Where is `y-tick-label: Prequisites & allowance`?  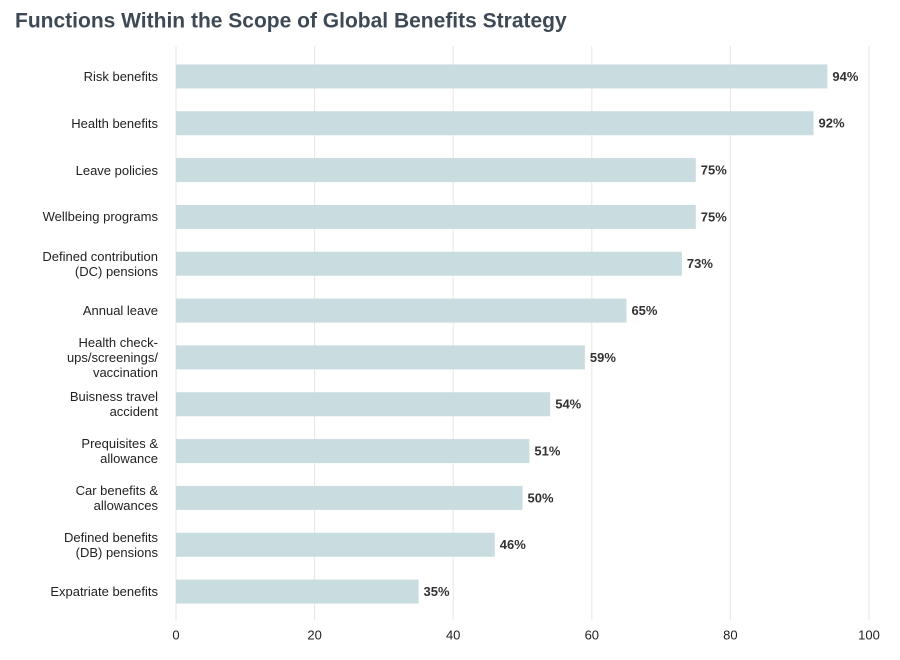 y-tick-label: Prequisites & allowance is located at coordinates (119, 451).